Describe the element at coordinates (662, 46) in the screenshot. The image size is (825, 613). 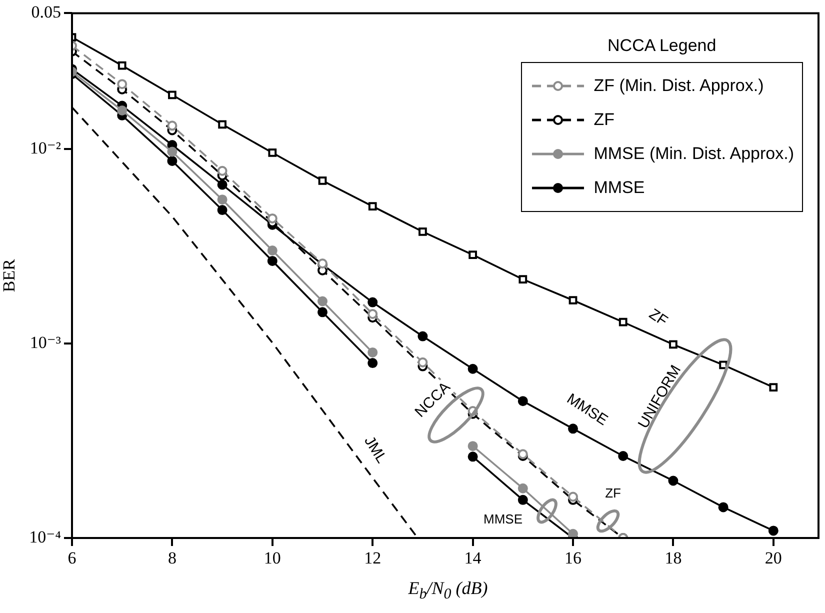
I see `legend-title: NCCA Legend` at that location.